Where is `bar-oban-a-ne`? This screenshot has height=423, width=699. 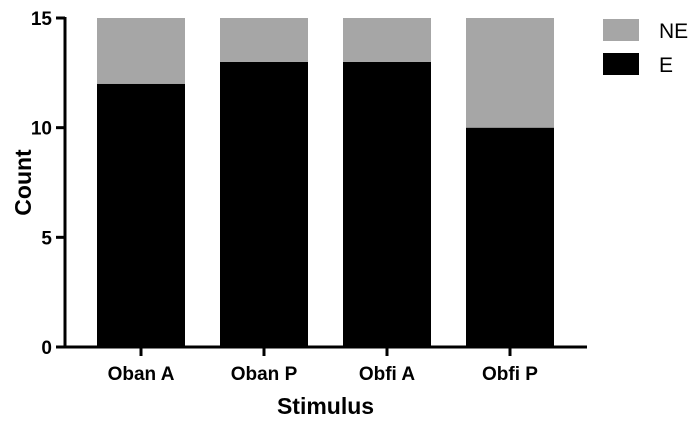
bar-oban-a-ne is located at coordinates (141, 51).